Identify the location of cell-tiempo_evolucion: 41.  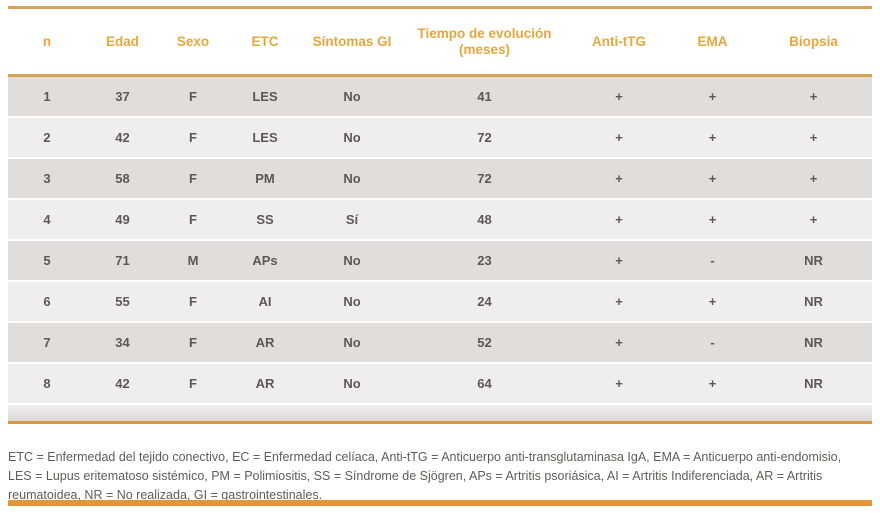
(484, 96).